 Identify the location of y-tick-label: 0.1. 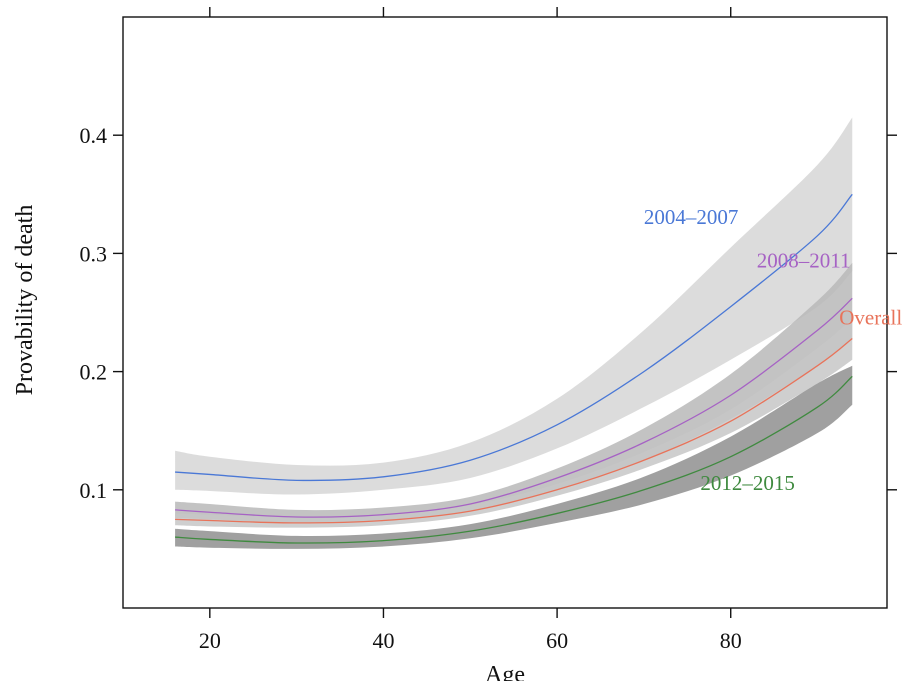
(94, 490).